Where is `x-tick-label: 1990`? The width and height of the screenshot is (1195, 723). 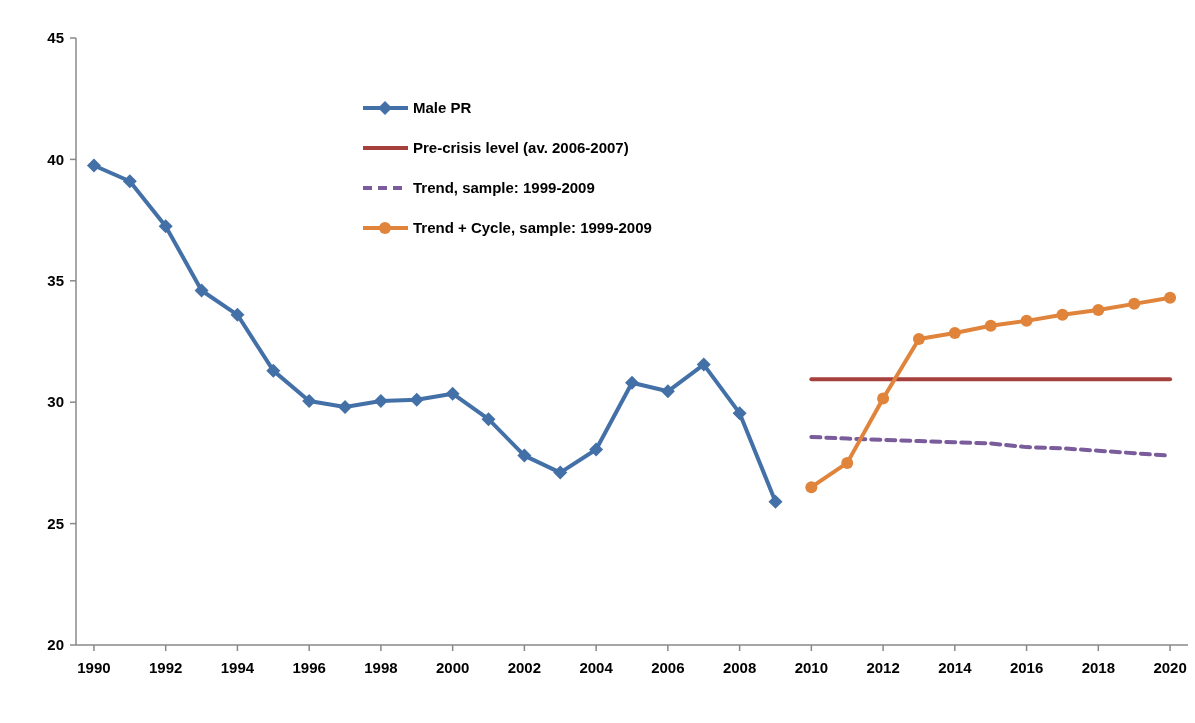
x-tick-label: 1990 is located at coordinates (94, 667).